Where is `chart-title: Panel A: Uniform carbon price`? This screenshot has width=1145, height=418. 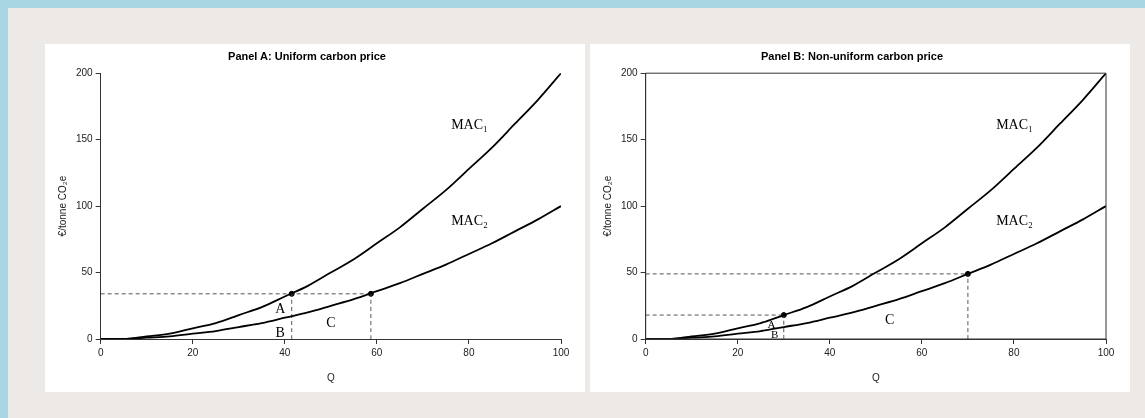 chart-title: Panel A: Uniform carbon price is located at coordinates (307, 55).